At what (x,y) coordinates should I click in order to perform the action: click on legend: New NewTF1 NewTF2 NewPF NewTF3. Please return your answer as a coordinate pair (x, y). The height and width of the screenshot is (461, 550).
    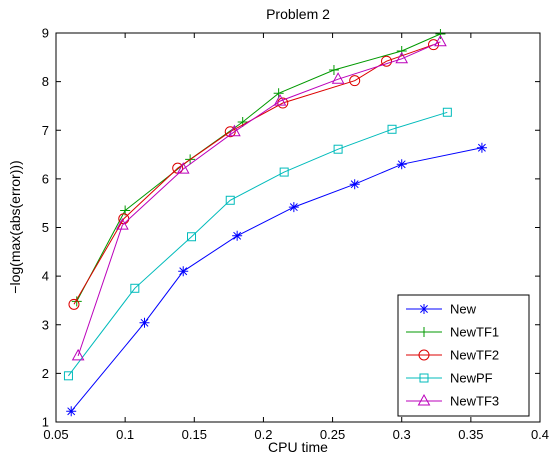
    Looking at the image, I should click on (463, 355).